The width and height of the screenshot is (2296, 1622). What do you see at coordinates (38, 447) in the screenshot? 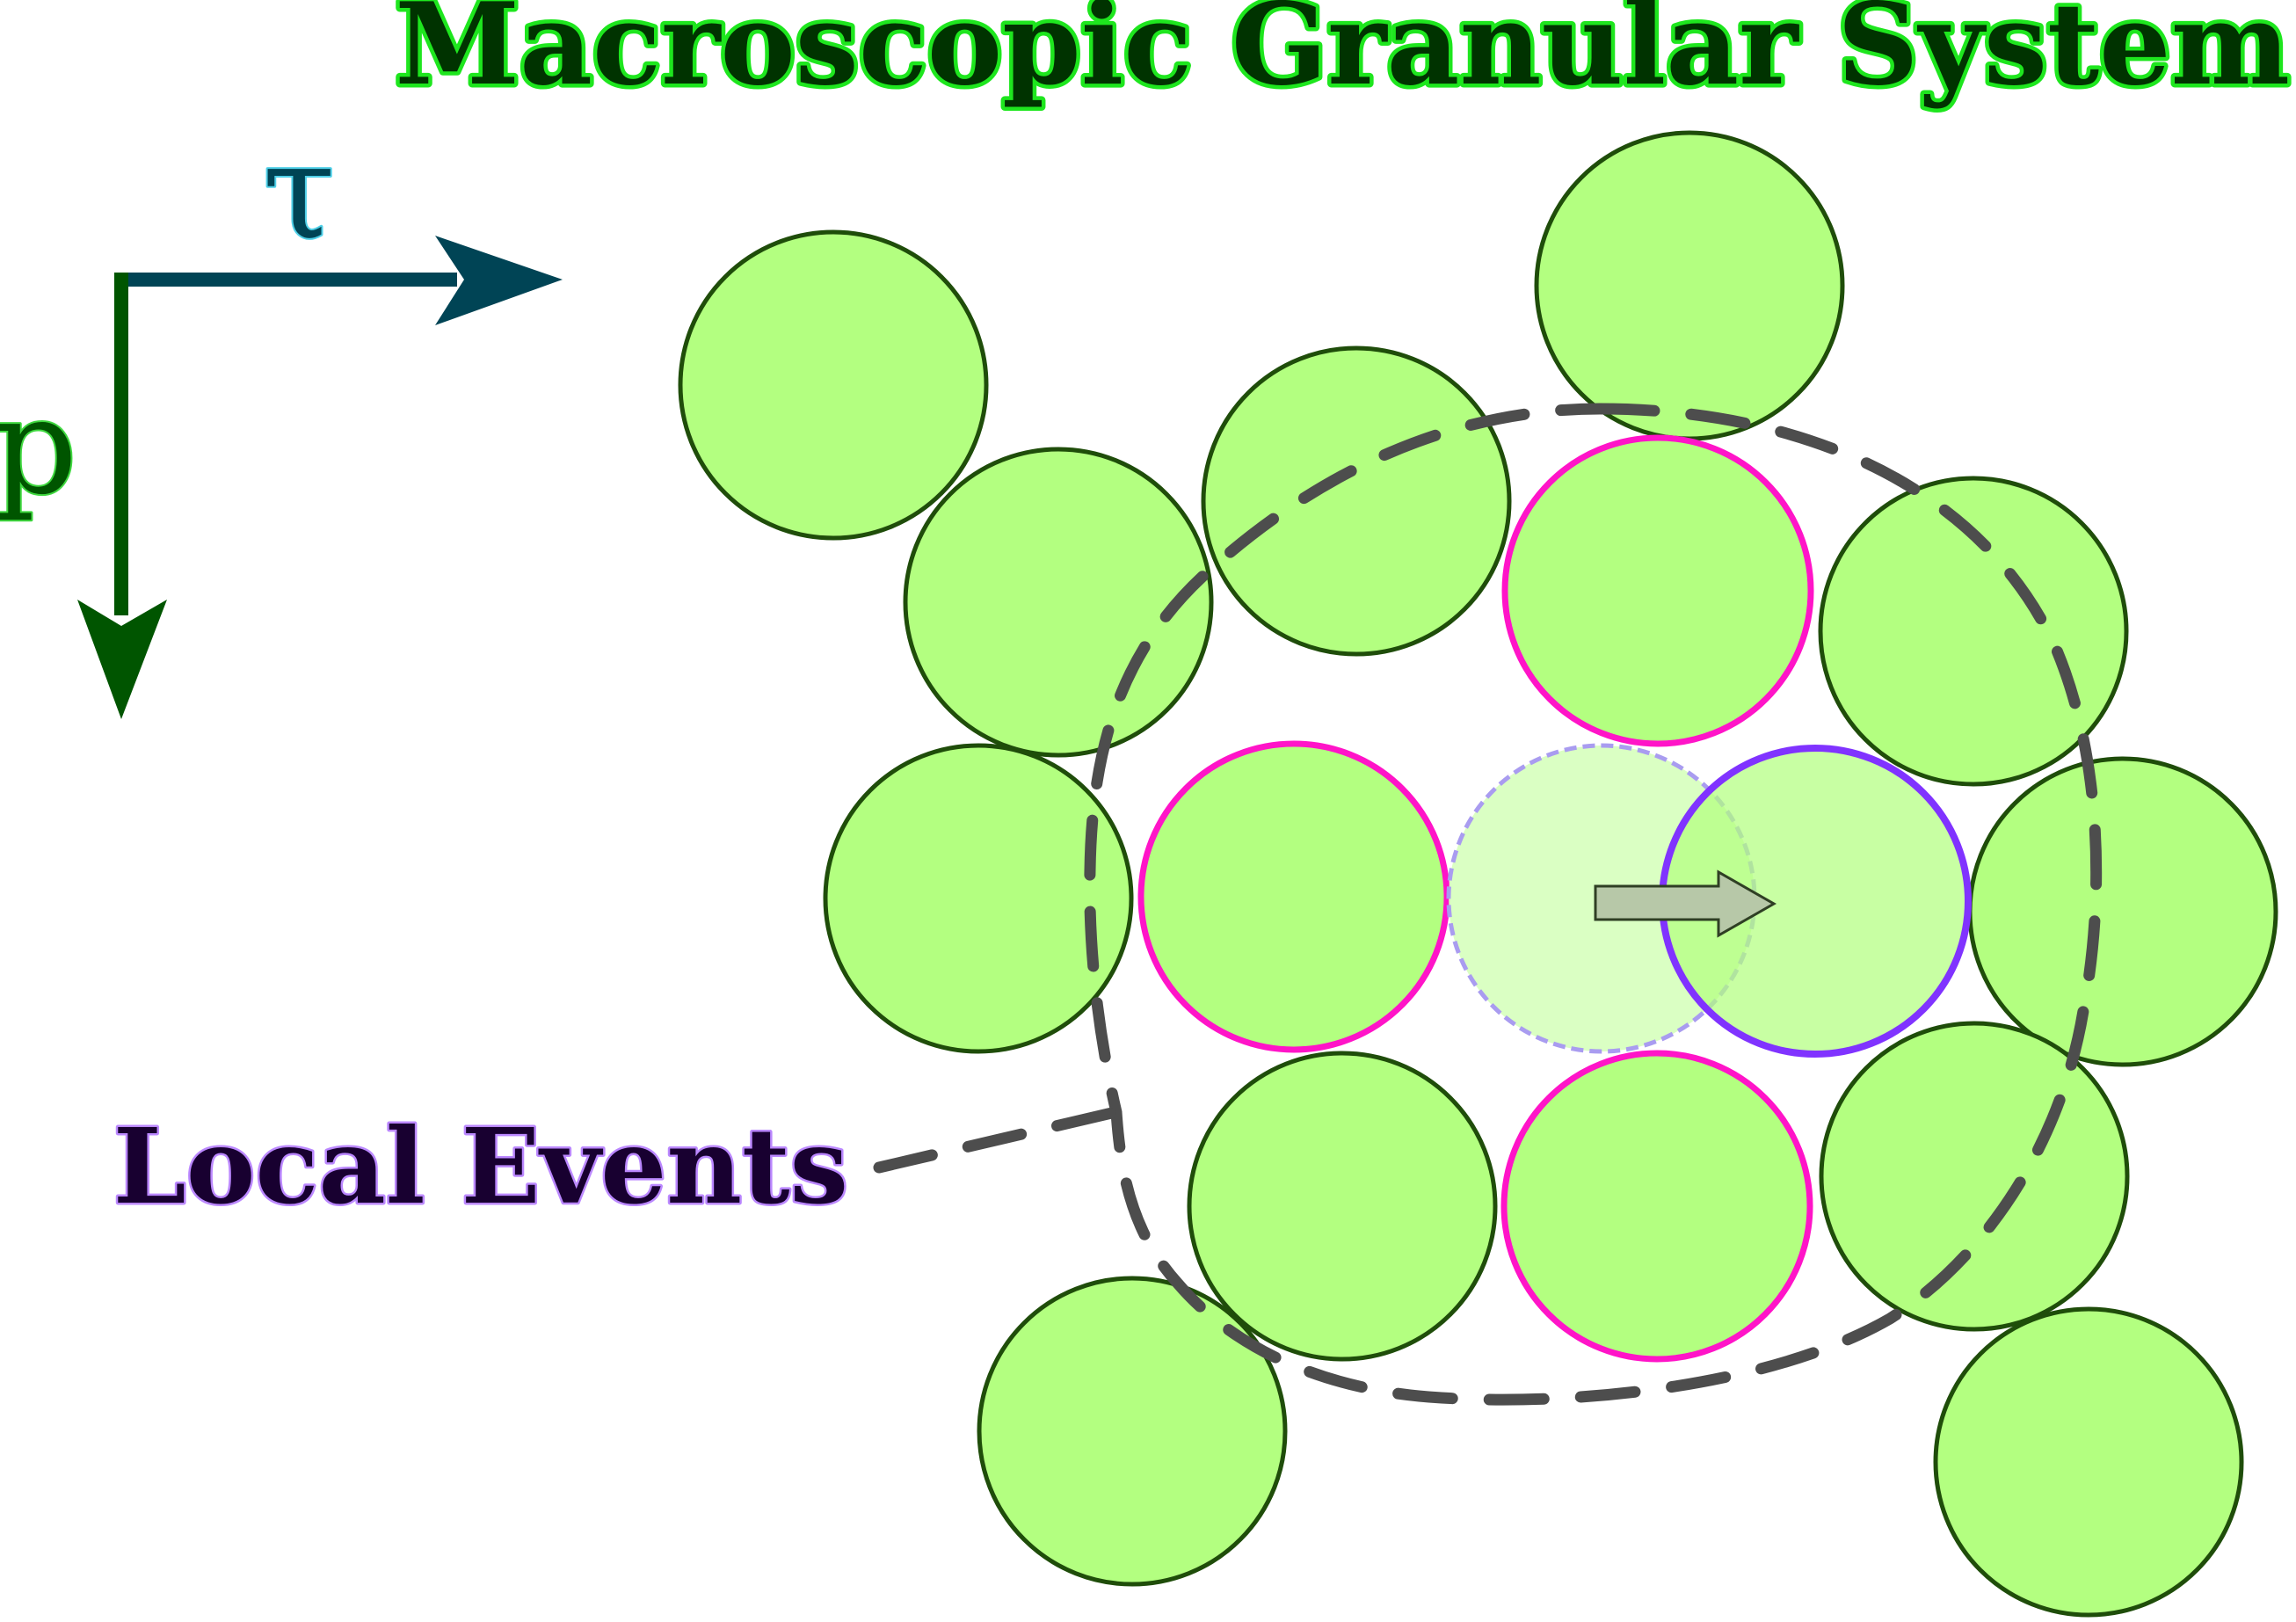
I see `p-axis-label: p` at bounding box center [38, 447].